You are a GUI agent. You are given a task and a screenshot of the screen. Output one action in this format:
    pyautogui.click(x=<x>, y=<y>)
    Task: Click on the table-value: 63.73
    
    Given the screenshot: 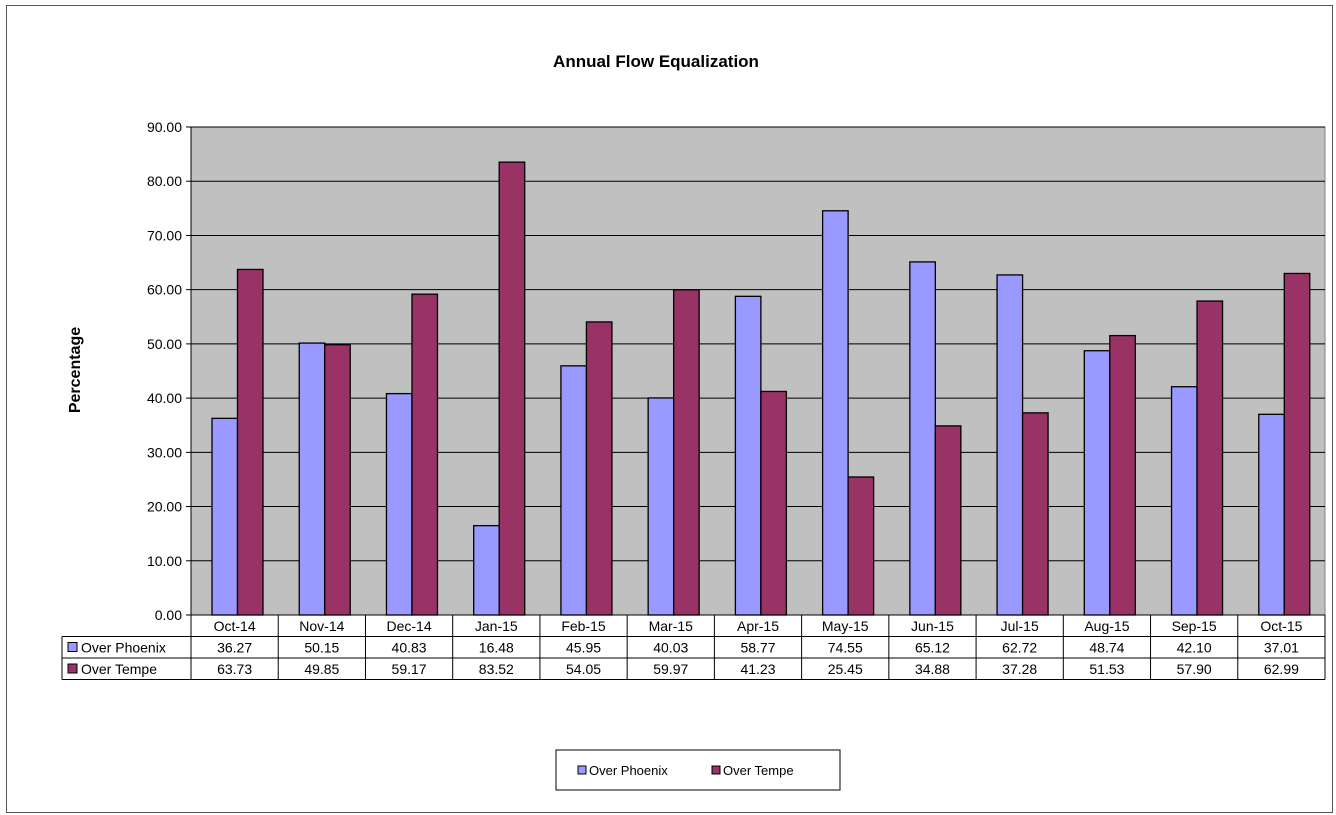 What is the action you would take?
    pyautogui.click(x=234, y=669)
    